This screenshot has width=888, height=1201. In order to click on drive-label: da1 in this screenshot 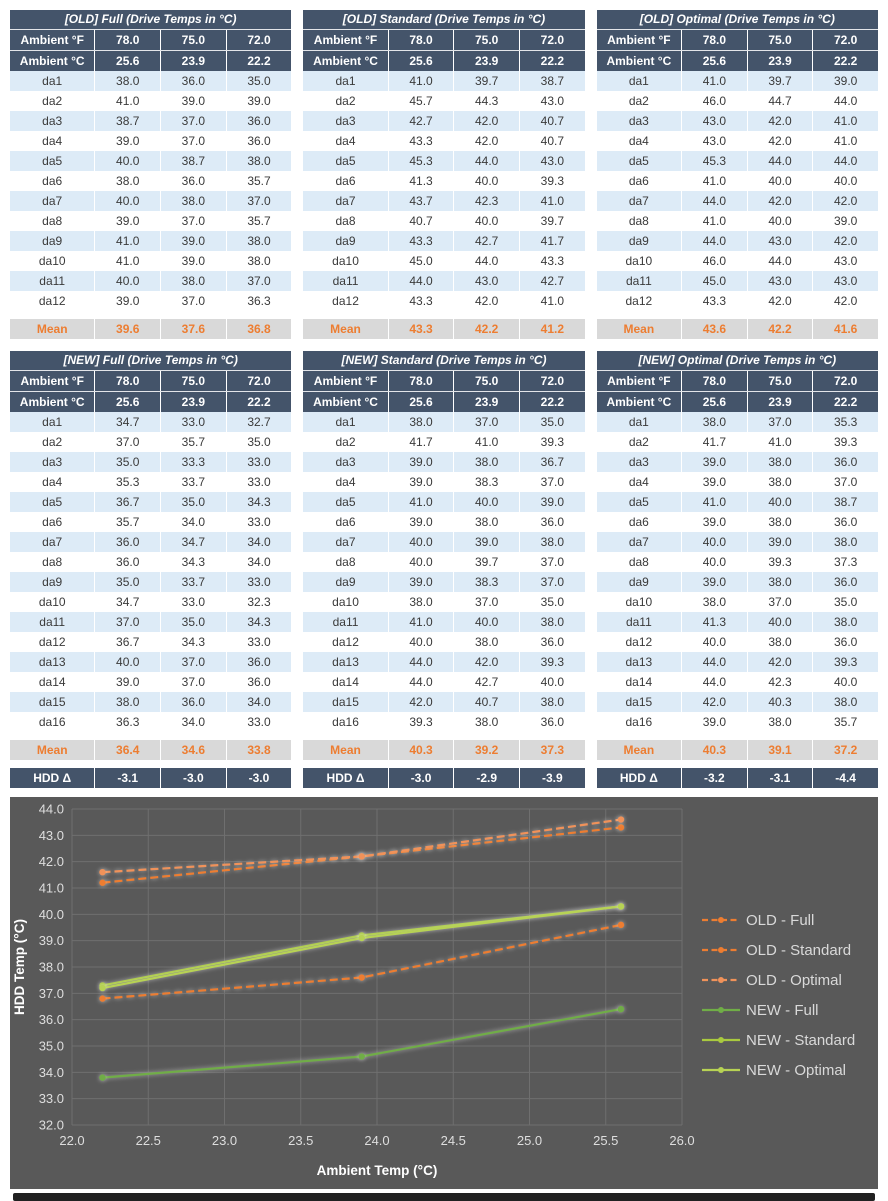, I will do `click(638, 422)`.